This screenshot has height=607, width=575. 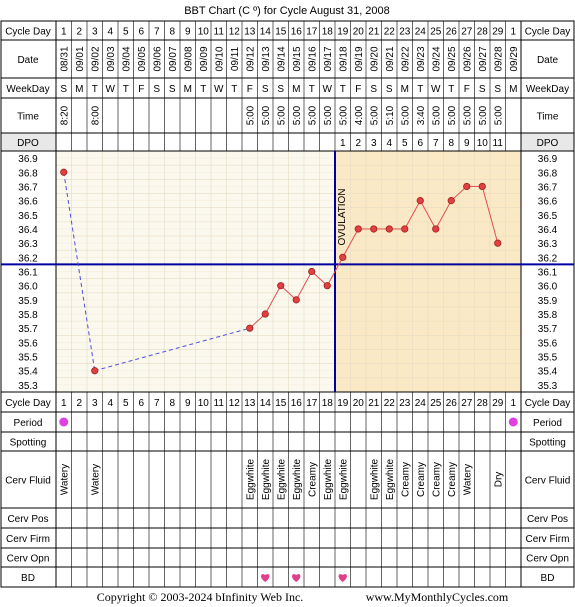 I want to click on ovulation-label: OVULATION, so click(x=342, y=216).